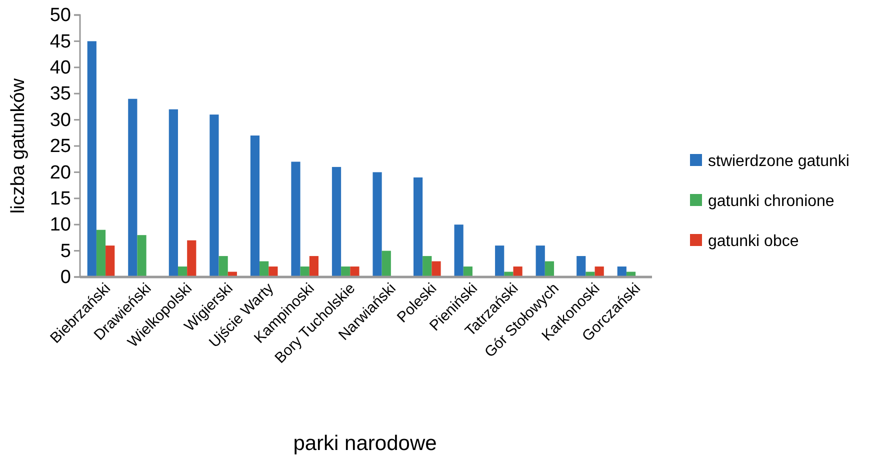 The width and height of the screenshot is (883, 458). Describe the element at coordinates (65, 251) in the screenshot. I see `y-tick-label: 5` at that location.